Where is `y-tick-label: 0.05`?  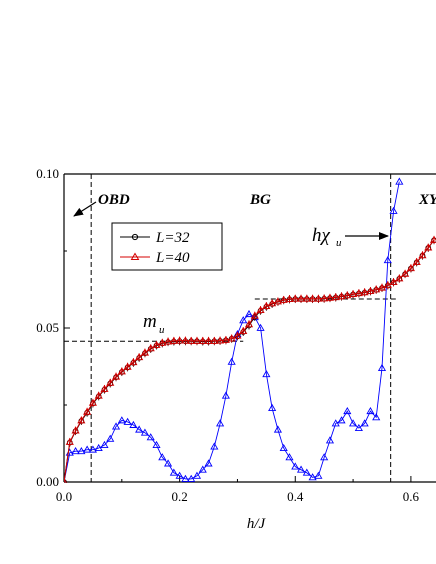 y-tick-label: 0.05 is located at coordinates (47, 327).